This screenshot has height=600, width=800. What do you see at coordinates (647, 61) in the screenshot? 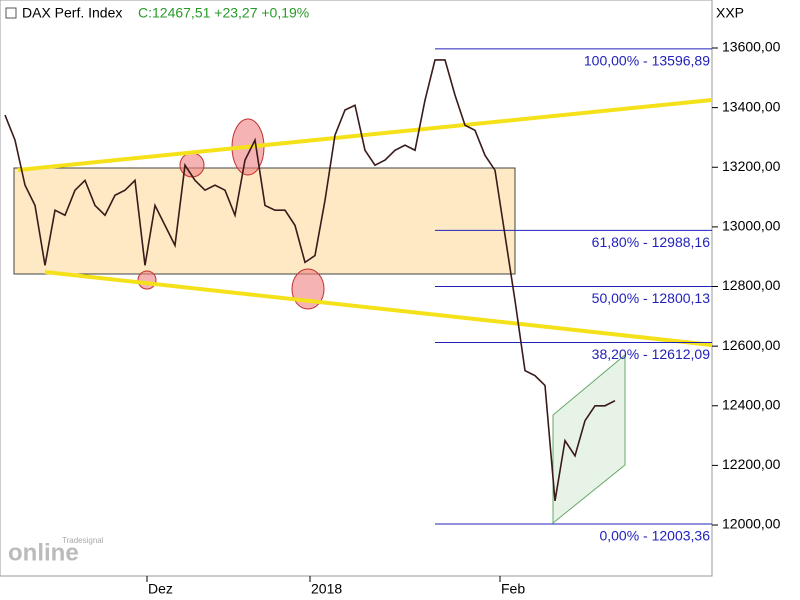
I see `fib-label: 100,00% - 13596,89` at bounding box center [647, 61].